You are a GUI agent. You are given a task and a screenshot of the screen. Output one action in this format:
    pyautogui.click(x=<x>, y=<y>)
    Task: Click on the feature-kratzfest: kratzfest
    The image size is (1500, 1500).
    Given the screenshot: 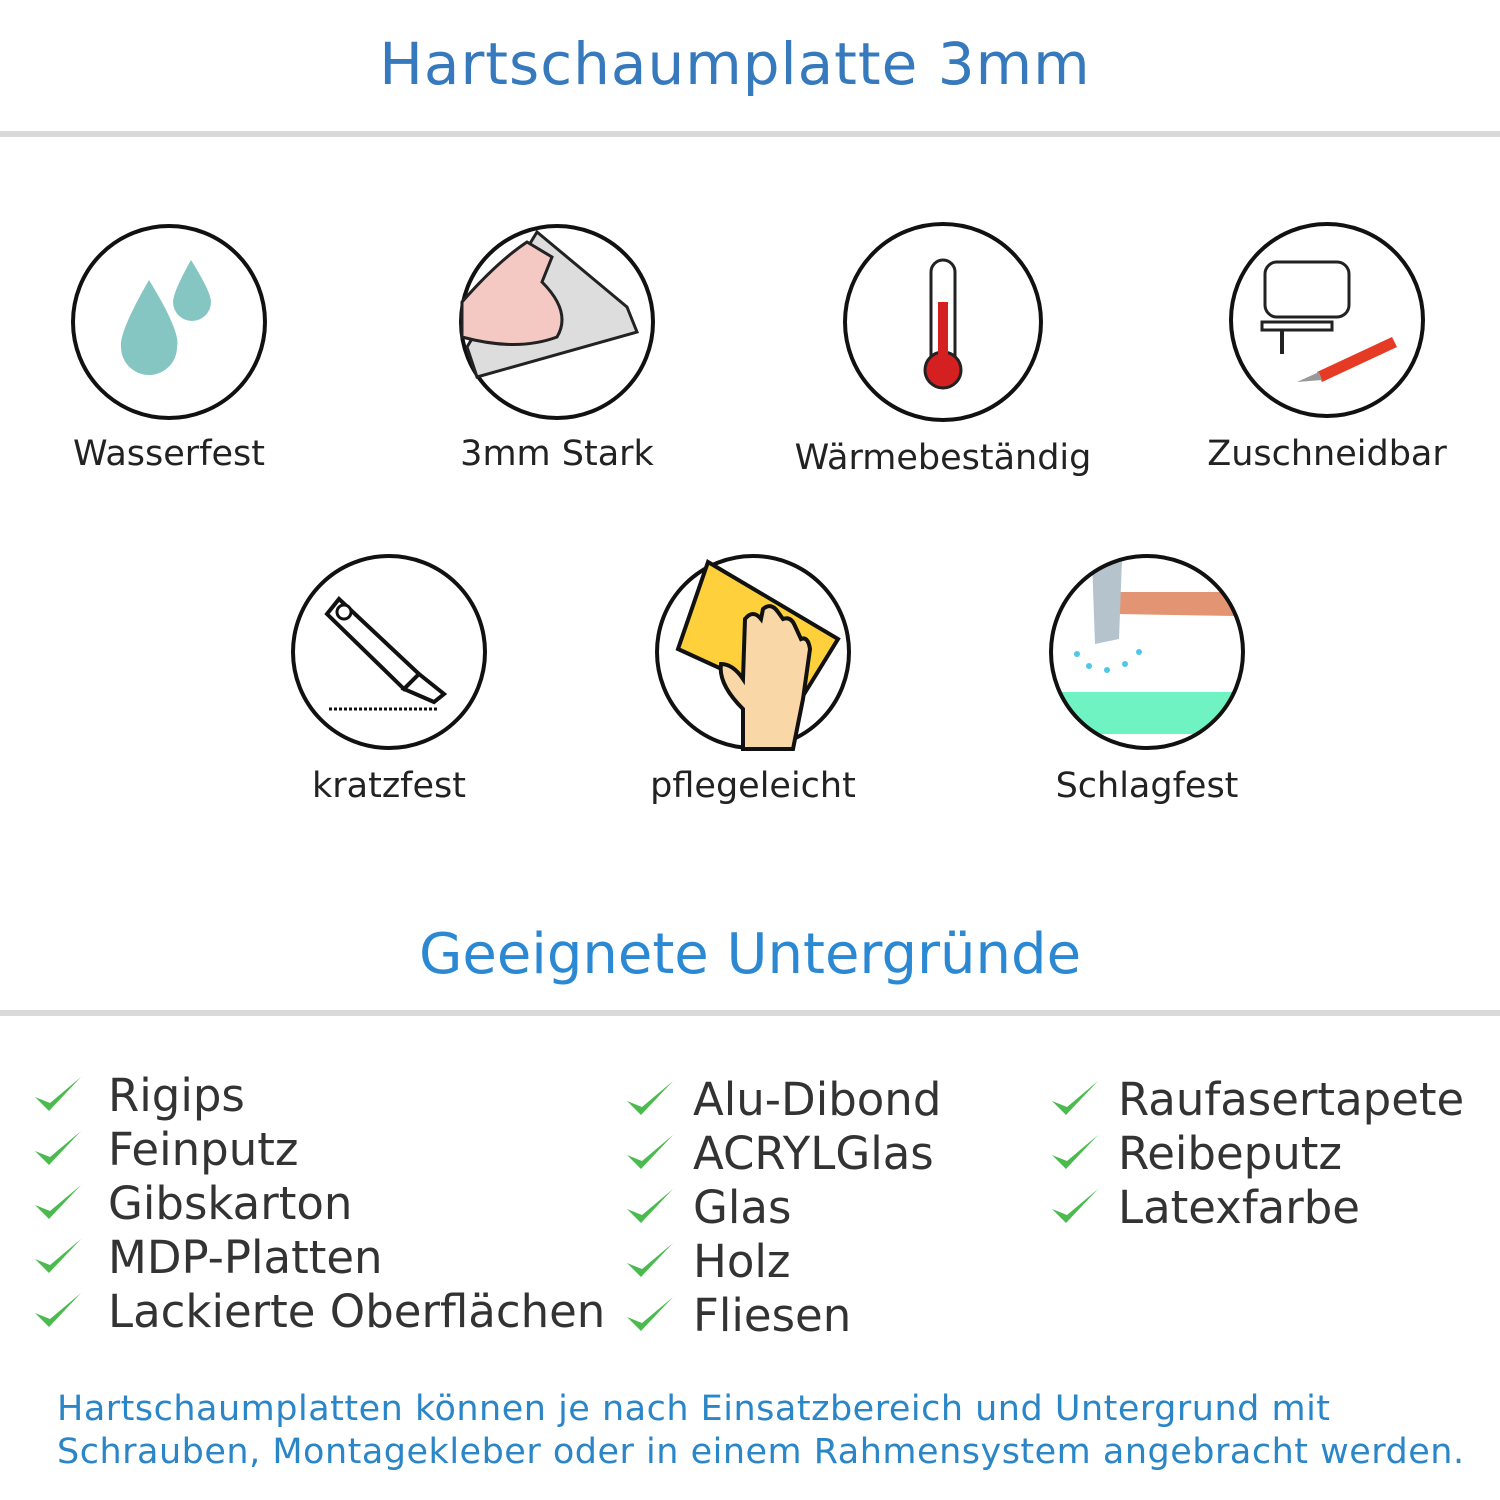 What is the action you would take?
    pyautogui.click(x=389, y=680)
    